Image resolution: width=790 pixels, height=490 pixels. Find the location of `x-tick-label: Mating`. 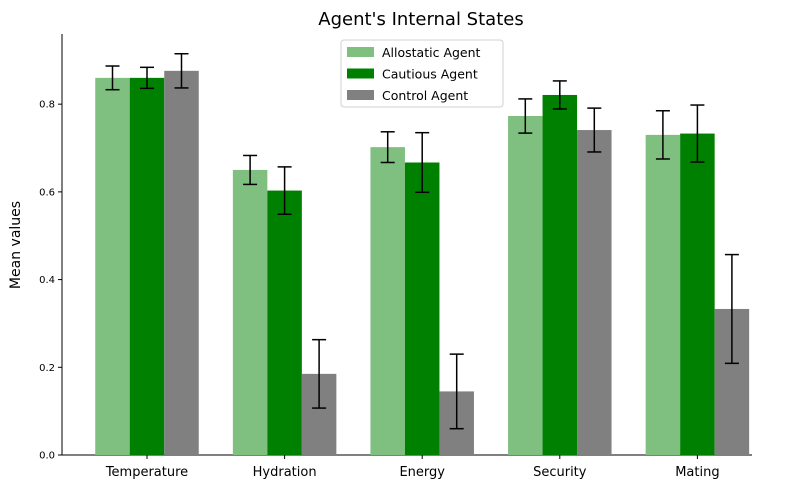

x-tick-label: Mating is located at coordinates (697, 472).